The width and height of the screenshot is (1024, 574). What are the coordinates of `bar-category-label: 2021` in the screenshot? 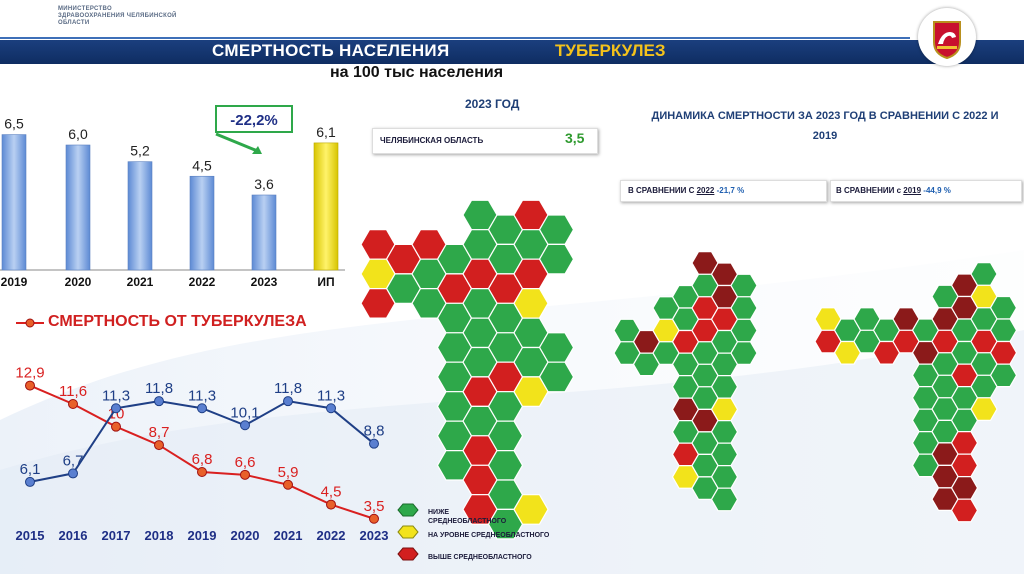 It's located at (140, 282).